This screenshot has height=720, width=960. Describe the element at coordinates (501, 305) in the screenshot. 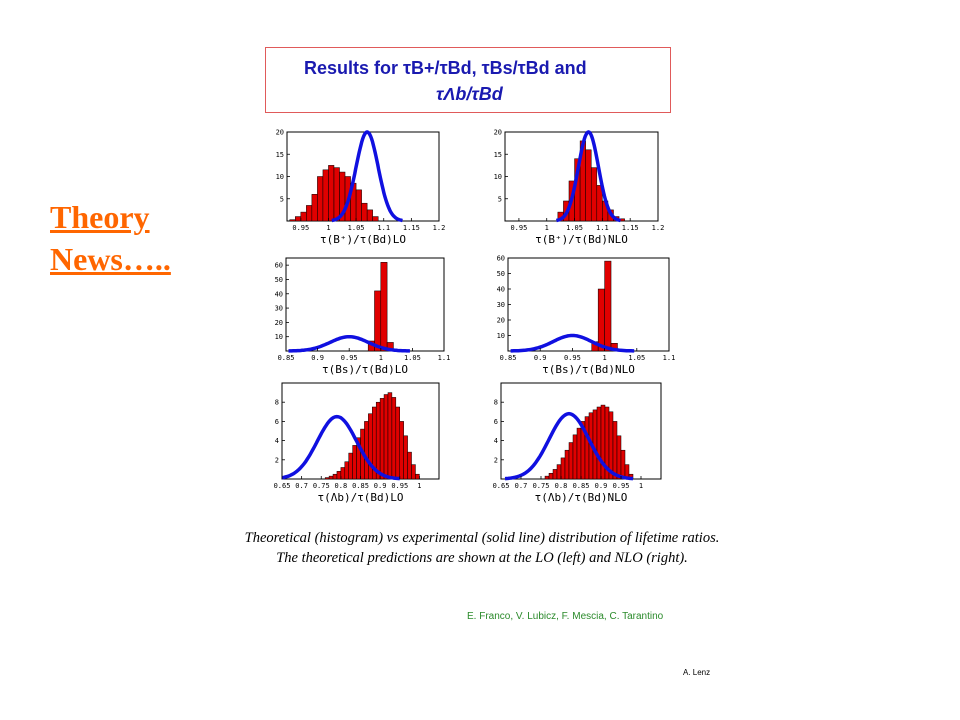

I see `y-tick-label: 30` at that location.